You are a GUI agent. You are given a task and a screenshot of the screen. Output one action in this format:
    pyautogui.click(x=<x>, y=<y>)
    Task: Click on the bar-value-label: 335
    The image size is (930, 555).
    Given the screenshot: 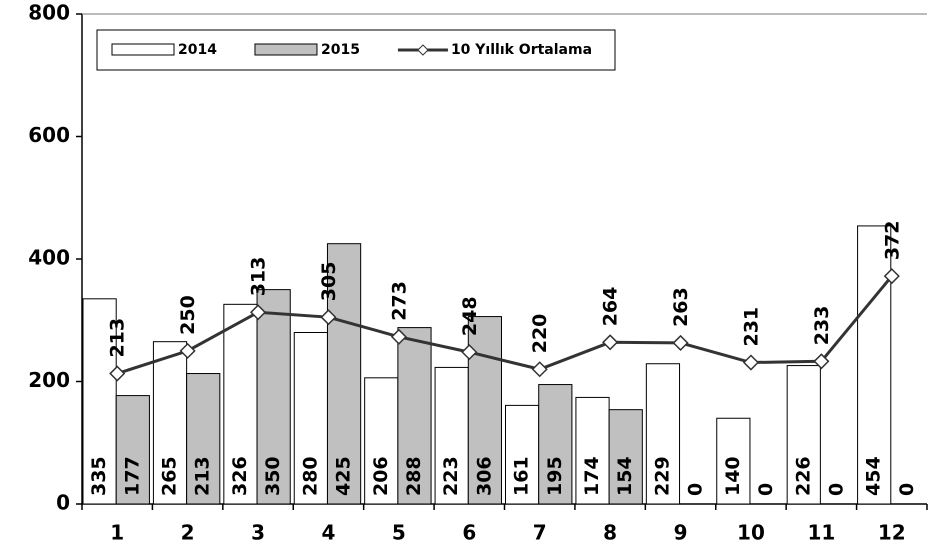 What is the action you would take?
    pyautogui.click(x=99, y=476)
    